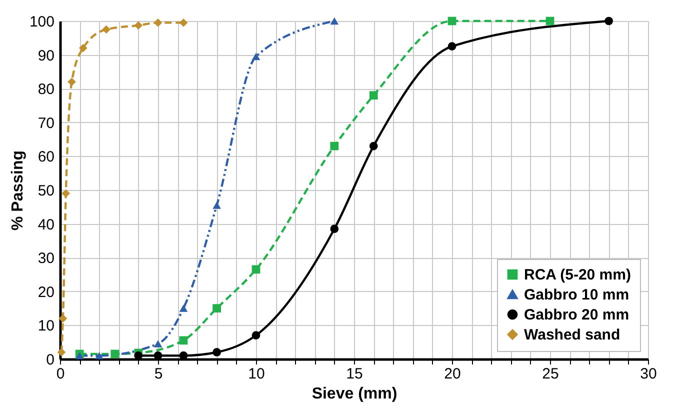 The image size is (673, 407). Describe the element at coordinates (158, 374) in the screenshot. I see `x-tick-label: 5` at that location.